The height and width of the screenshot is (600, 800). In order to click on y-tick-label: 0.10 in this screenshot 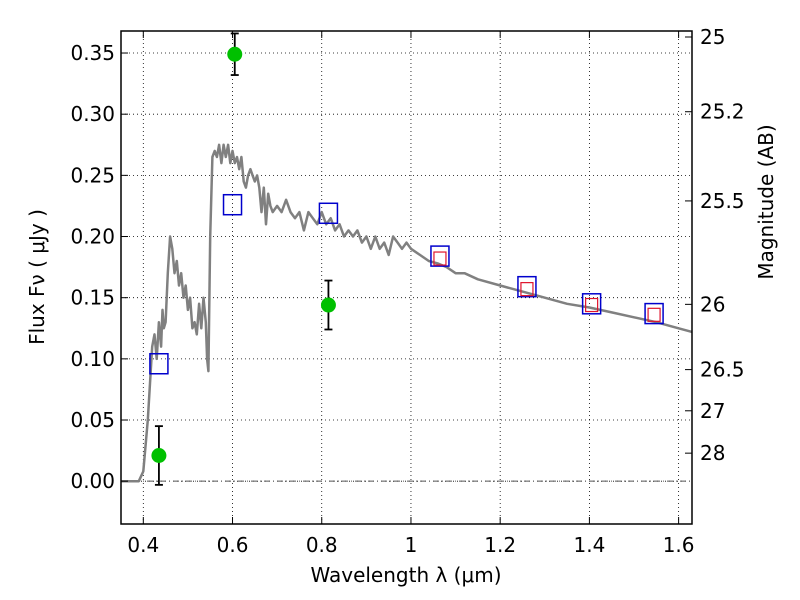, I will do `click(92, 359)`.